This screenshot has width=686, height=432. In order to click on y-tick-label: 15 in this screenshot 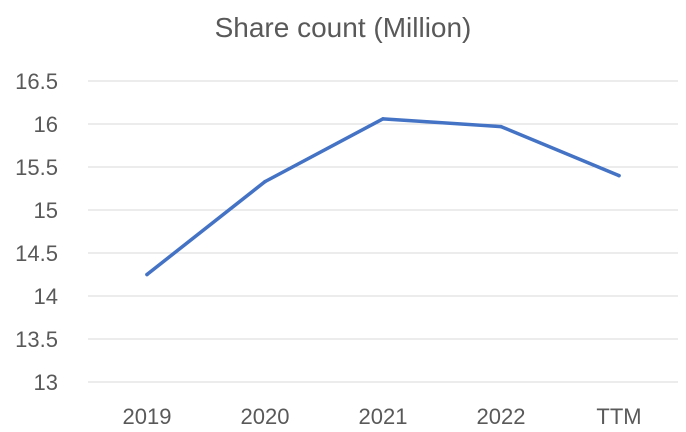, I will do `click(46, 210)`.